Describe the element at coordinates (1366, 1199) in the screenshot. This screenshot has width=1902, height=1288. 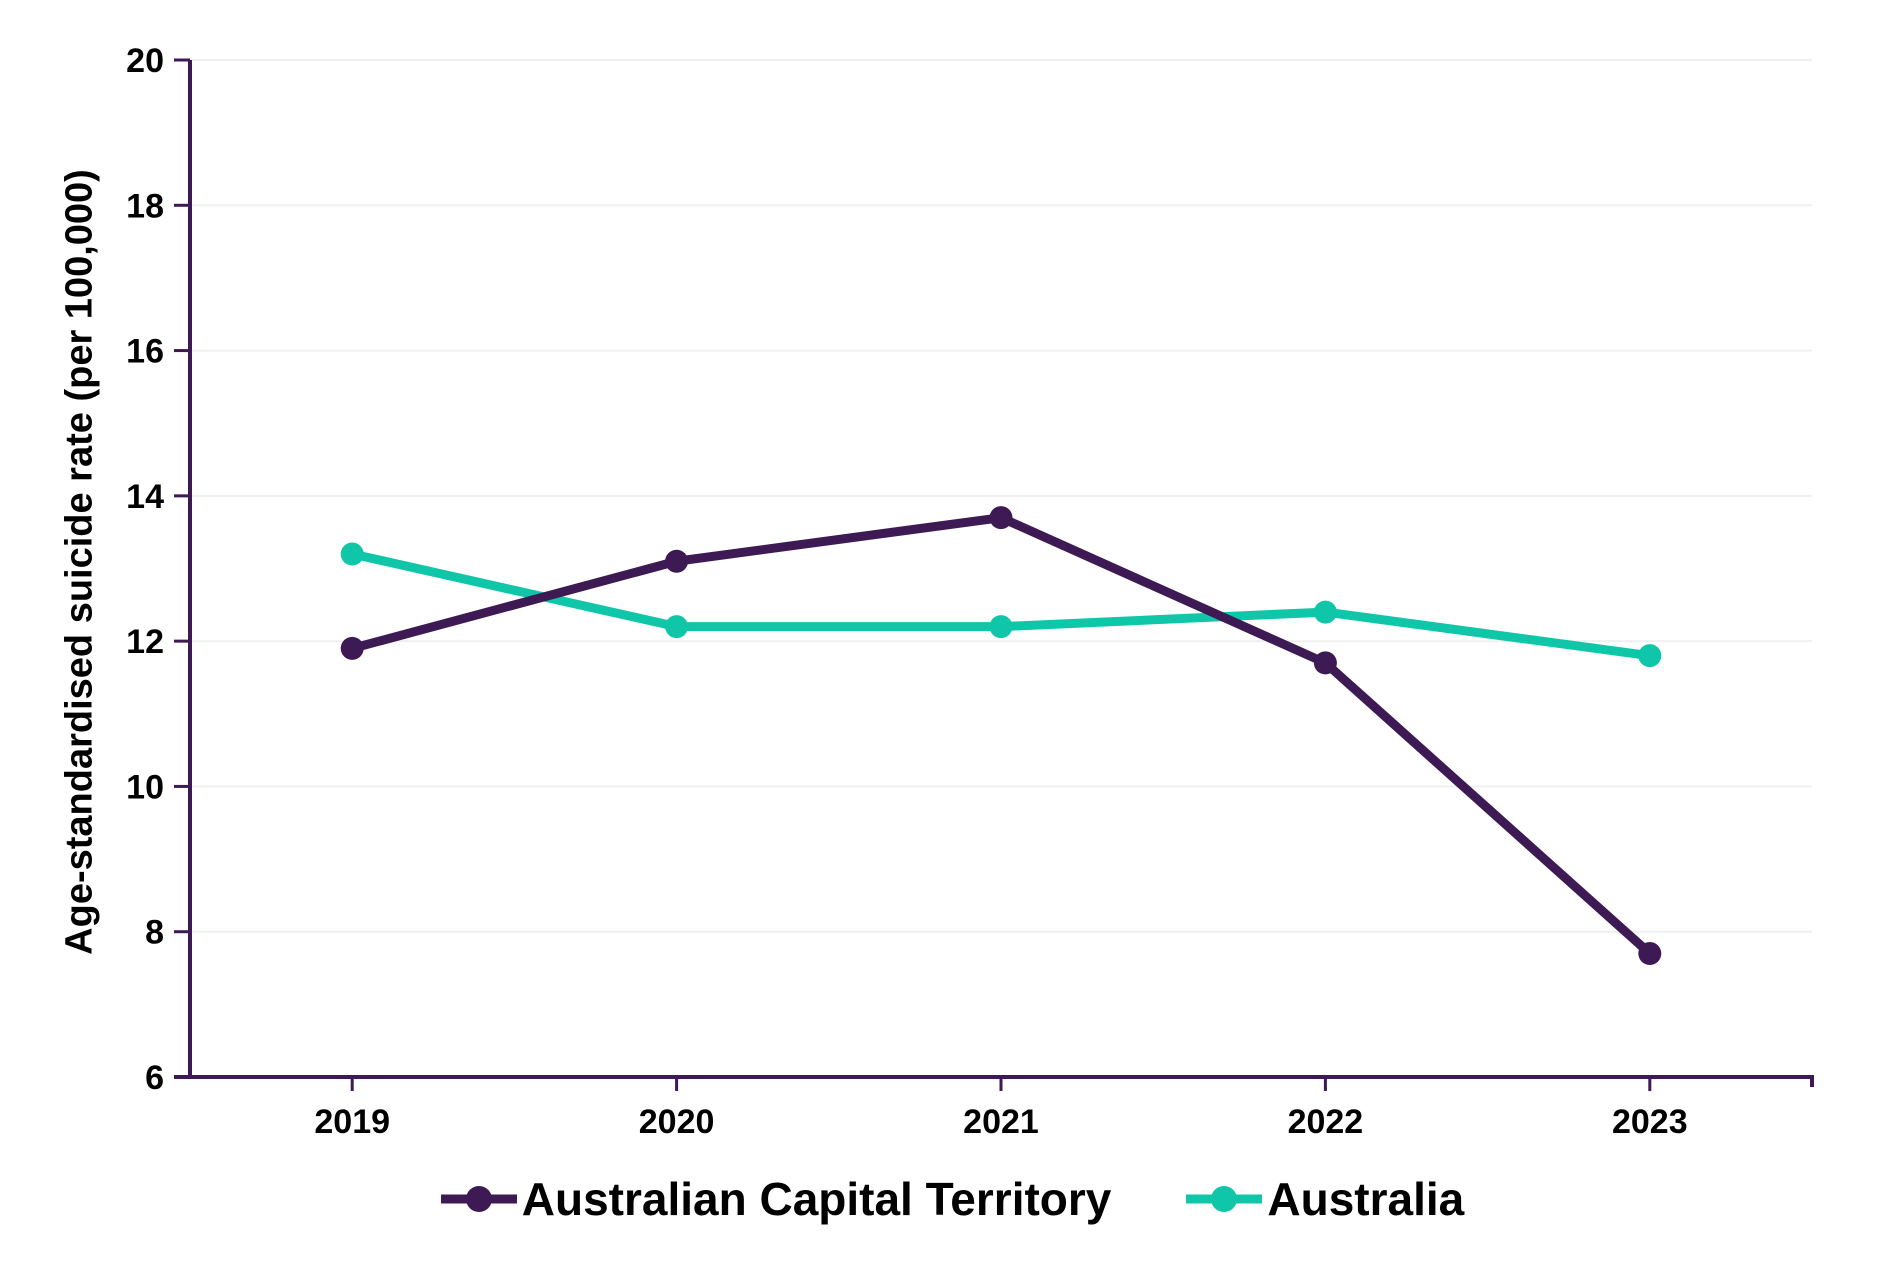
I see `legend-label-australia: Australia` at that location.